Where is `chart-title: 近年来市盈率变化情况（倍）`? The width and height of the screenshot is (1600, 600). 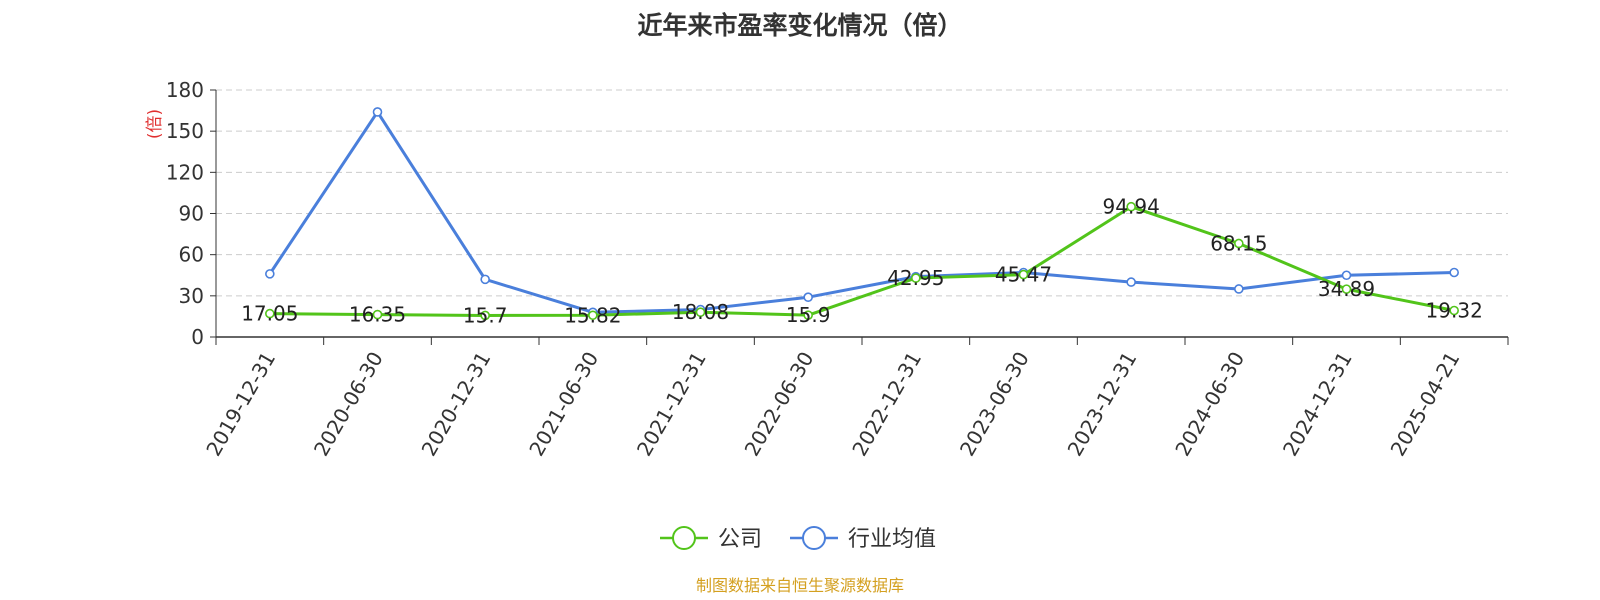
chart-title: 近年来市盈率变化情况（倍） is located at coordinates (799, 25).